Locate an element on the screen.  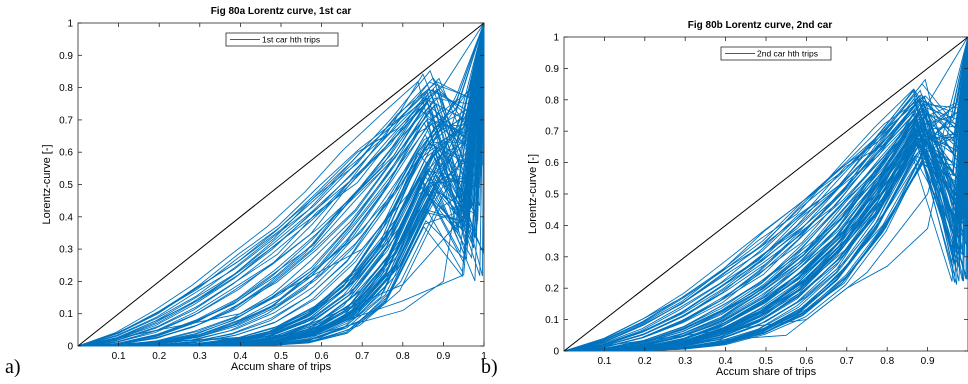
legend: 1st car hth trips is located at coordinates (282, 39).